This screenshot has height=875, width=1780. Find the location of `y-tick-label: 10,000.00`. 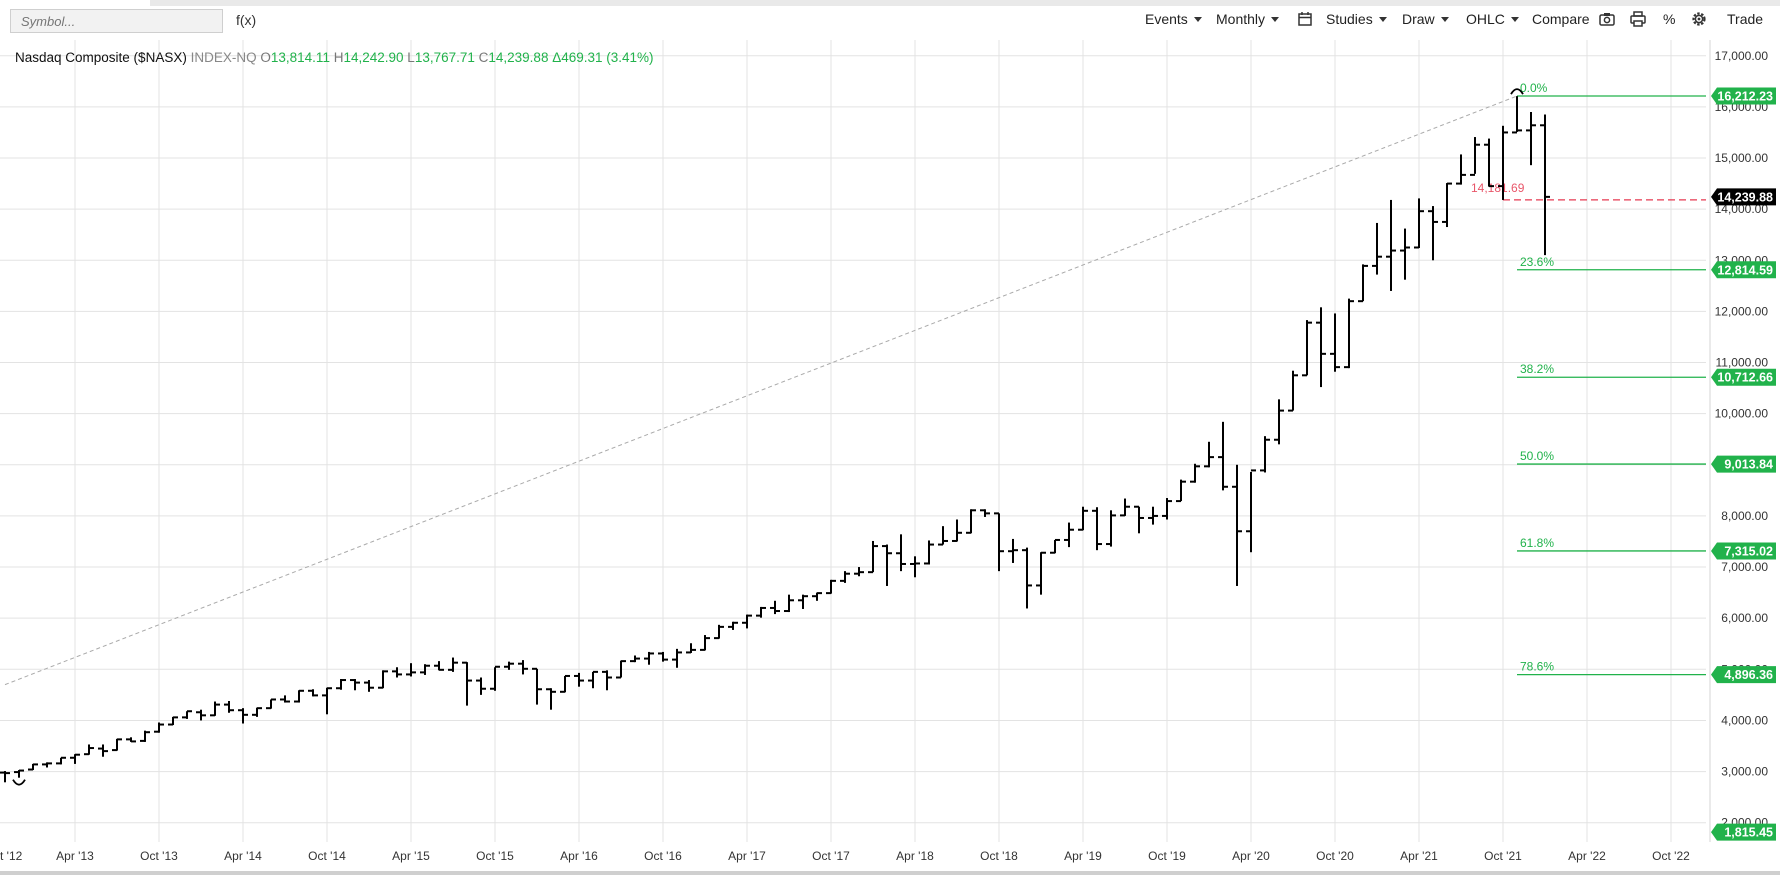

y-tick-label: 10,000.00 is located at coordinates (1742, 414).